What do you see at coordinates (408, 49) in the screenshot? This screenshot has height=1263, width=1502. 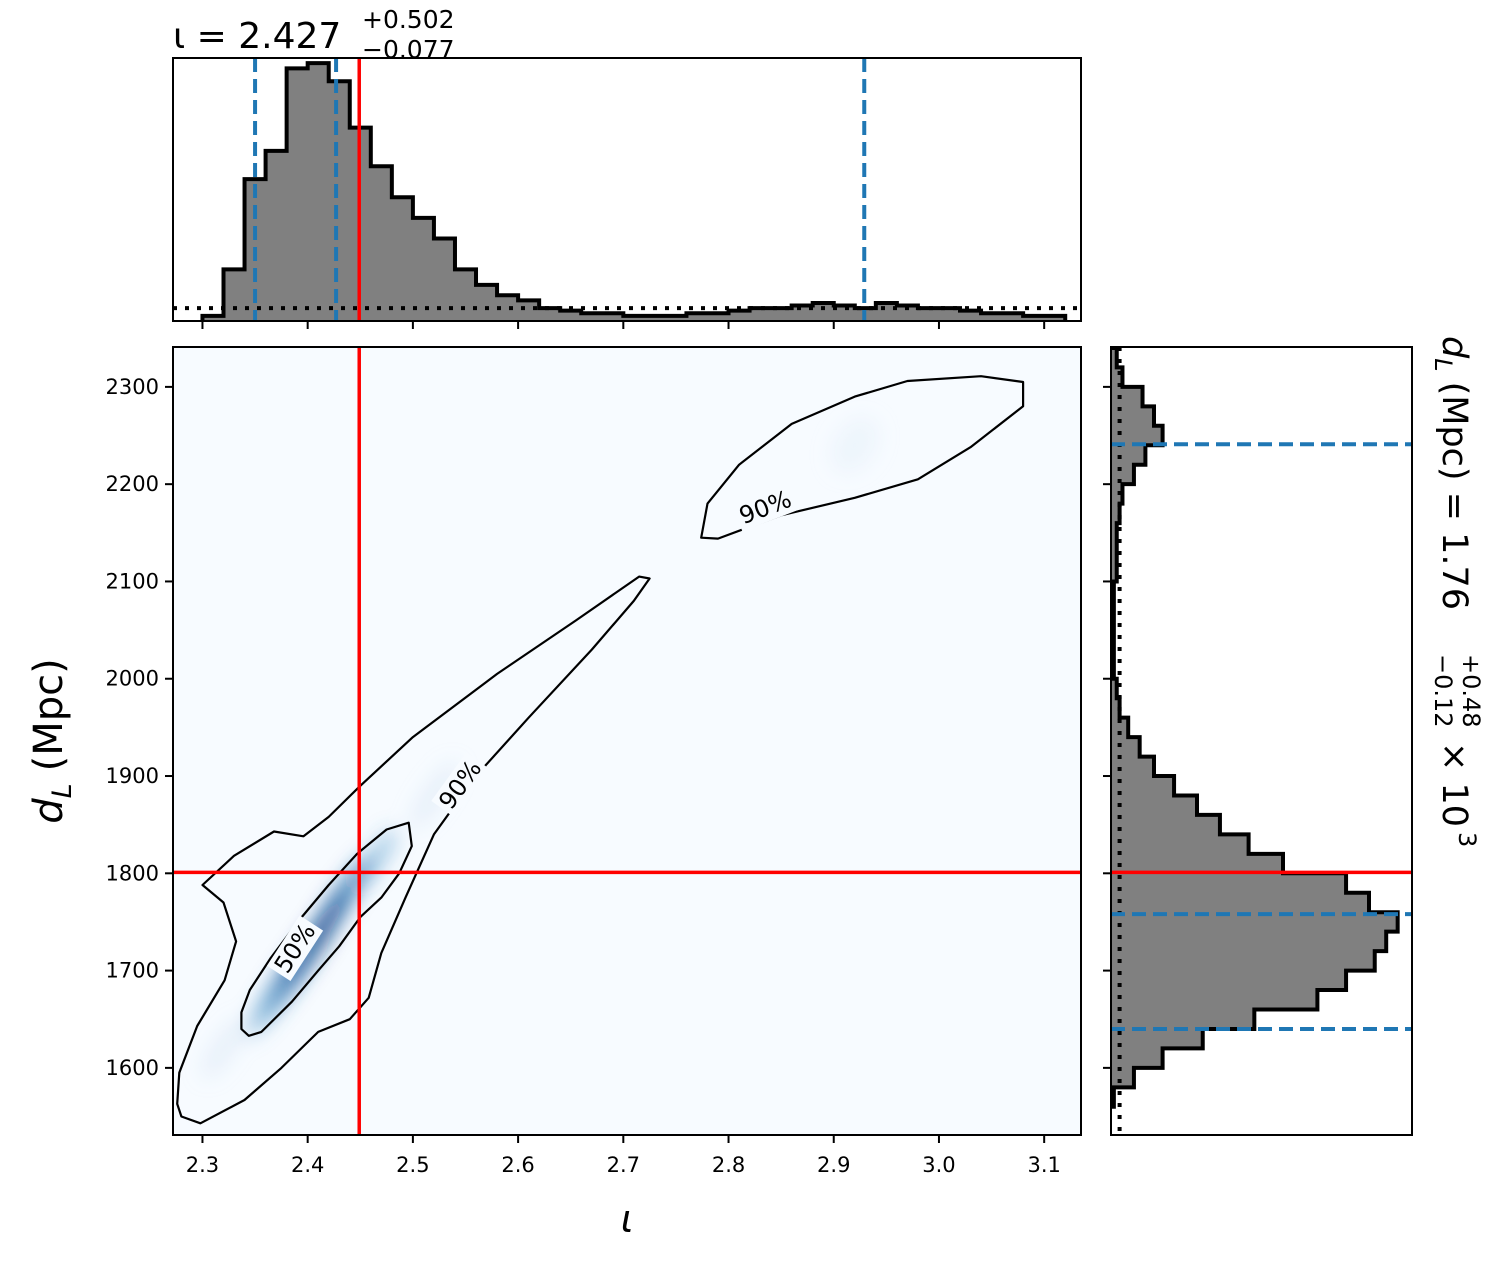 I see `marginal-iota-title-sub: −0.077` at bounding box center [408, 49].